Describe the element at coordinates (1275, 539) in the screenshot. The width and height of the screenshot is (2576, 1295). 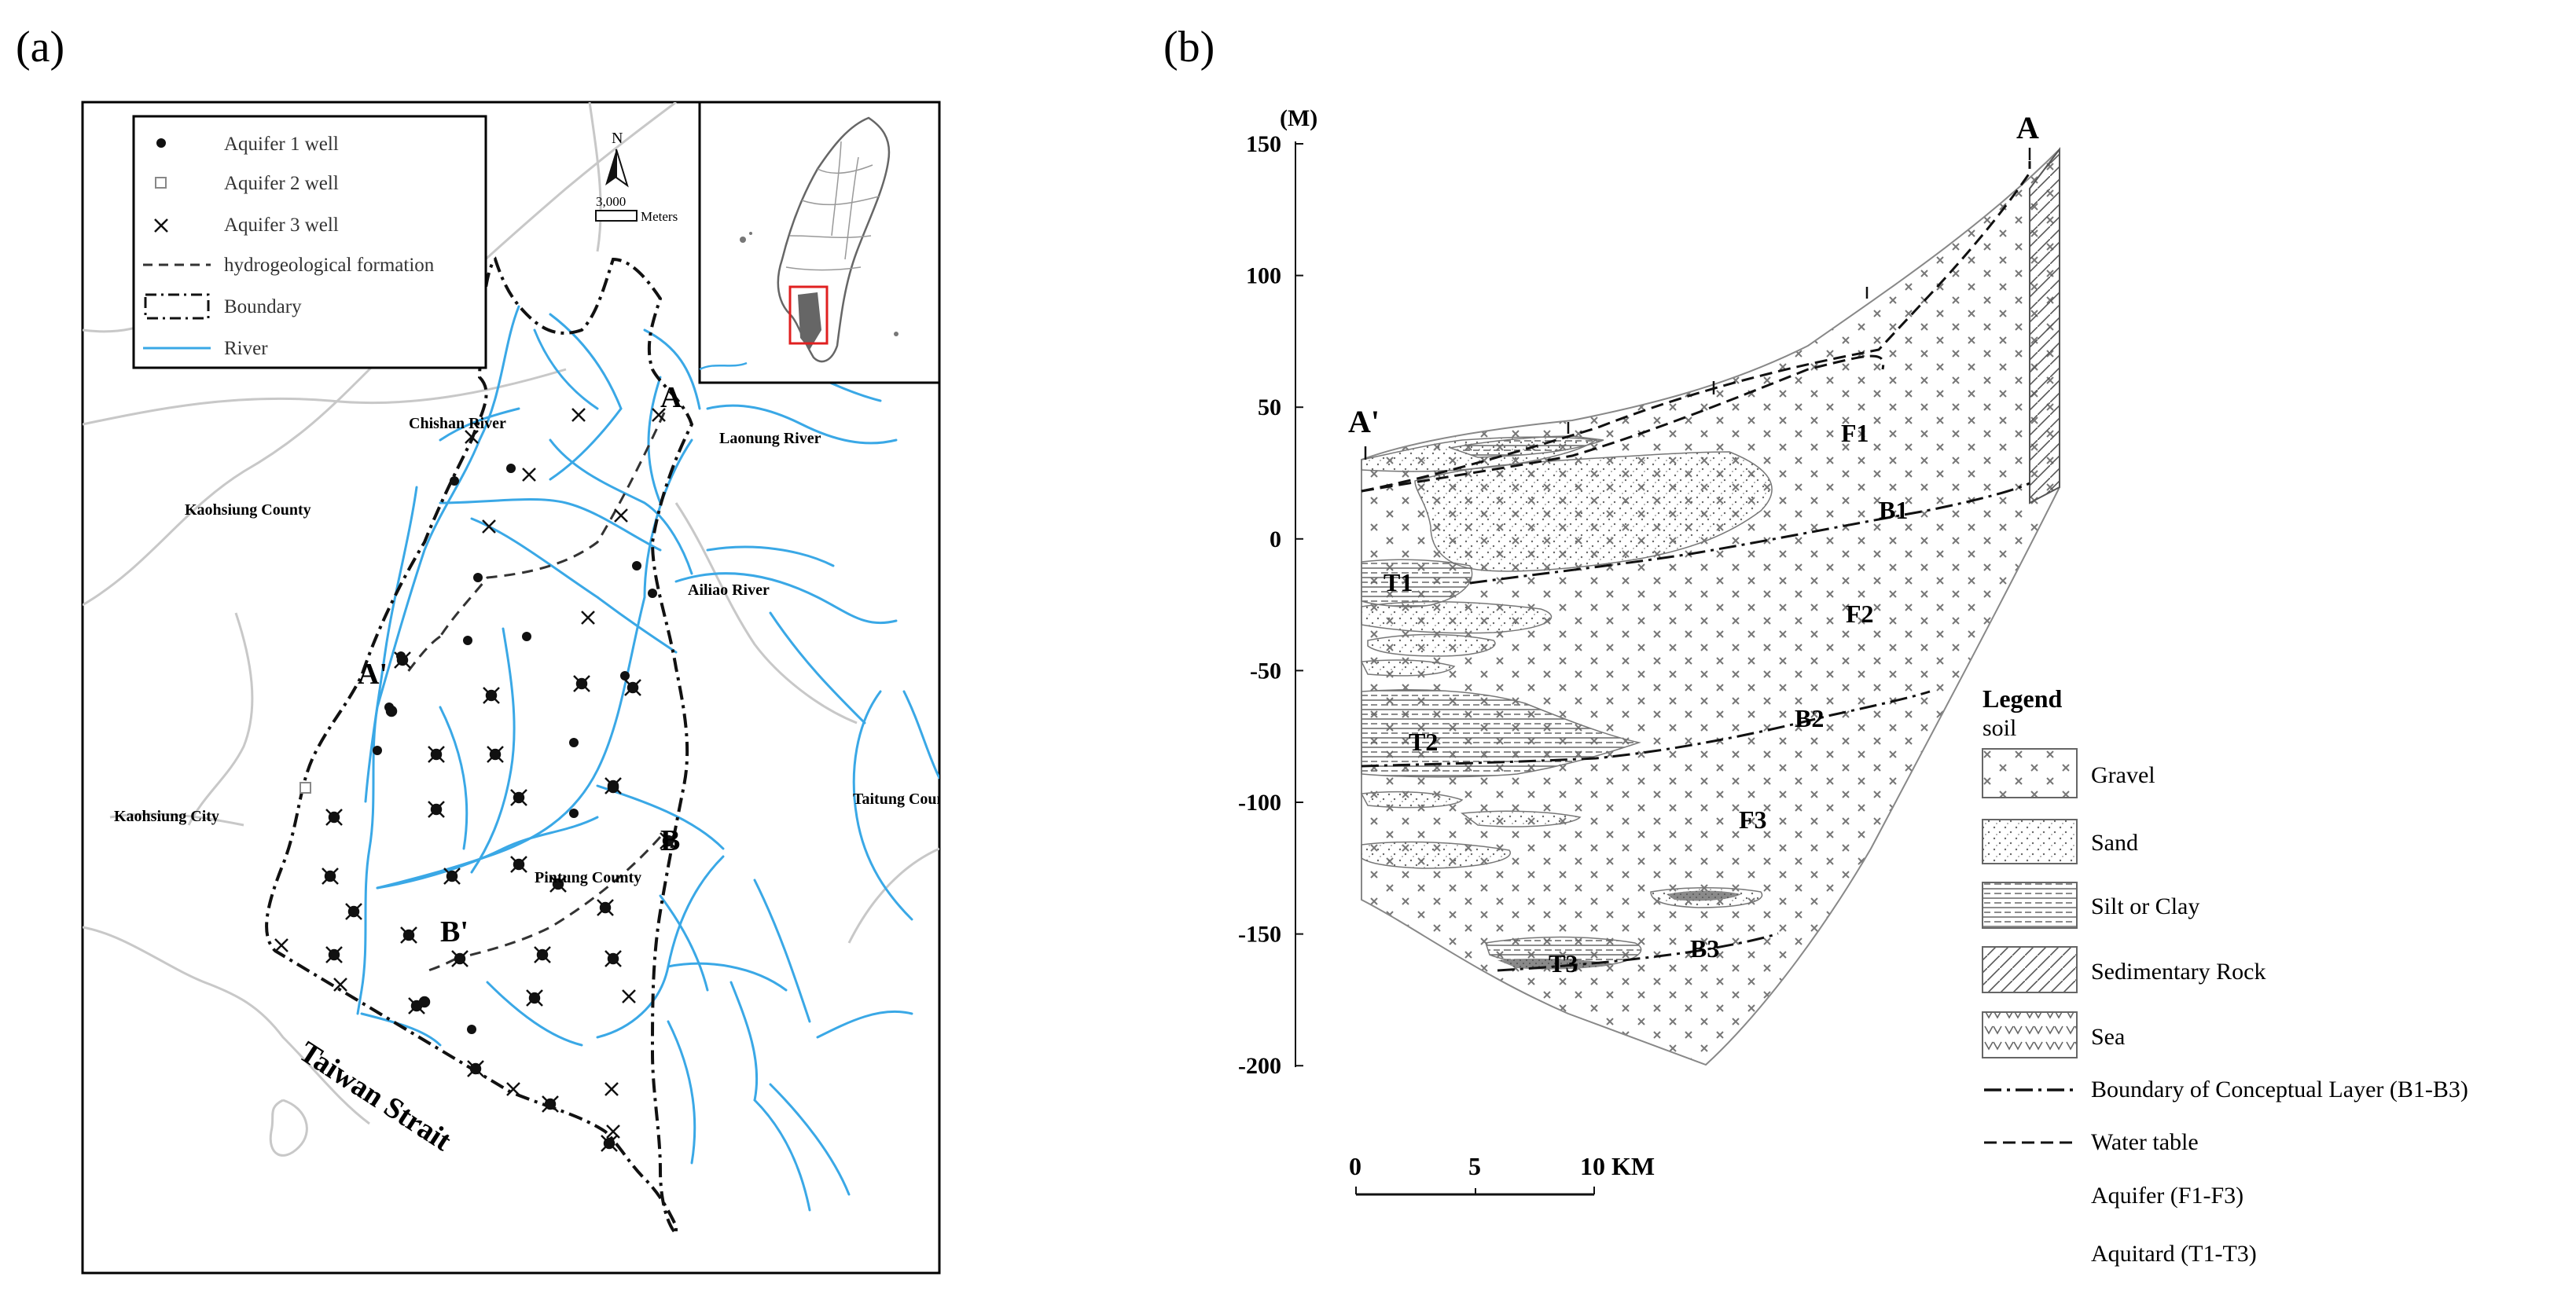
I see `y-tick-label: 0` at that location.